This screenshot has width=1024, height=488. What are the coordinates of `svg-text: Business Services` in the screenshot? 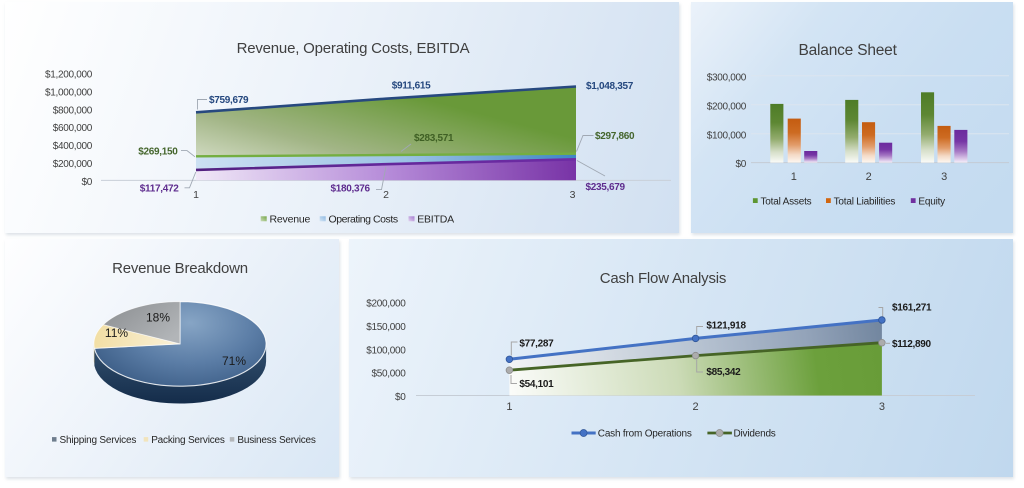 It's located at (276, 440).